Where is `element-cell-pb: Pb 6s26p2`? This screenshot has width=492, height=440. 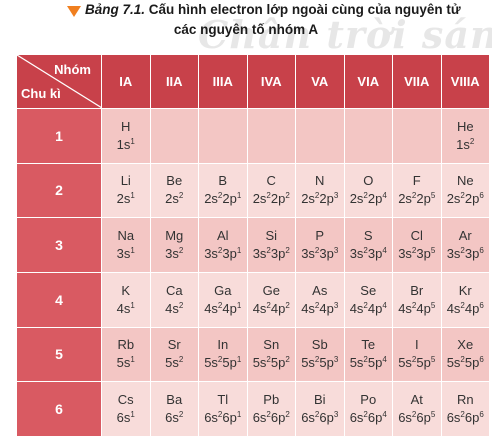 element-cell-pb: Pb 6s26p2 is located at coordinates (271, 409).